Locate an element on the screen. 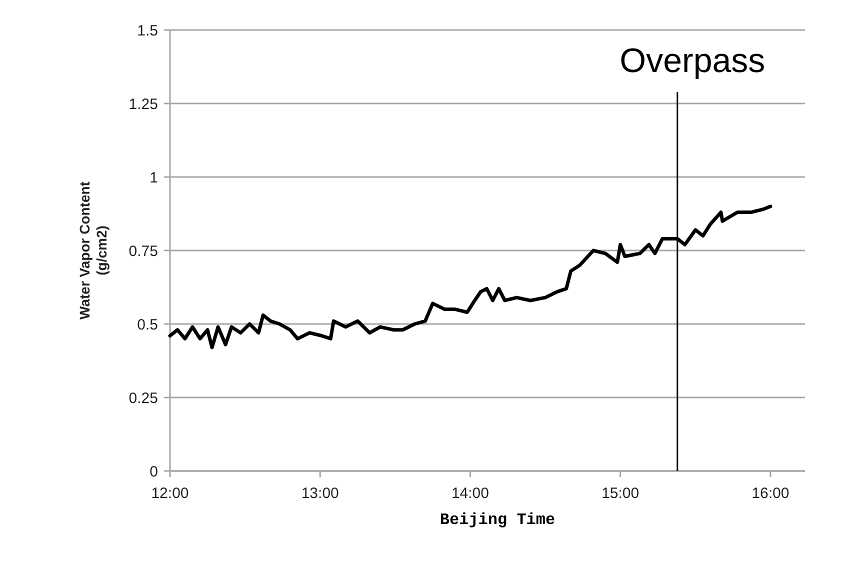  y-tick-label: 1 is located at coordinates (154, 177).